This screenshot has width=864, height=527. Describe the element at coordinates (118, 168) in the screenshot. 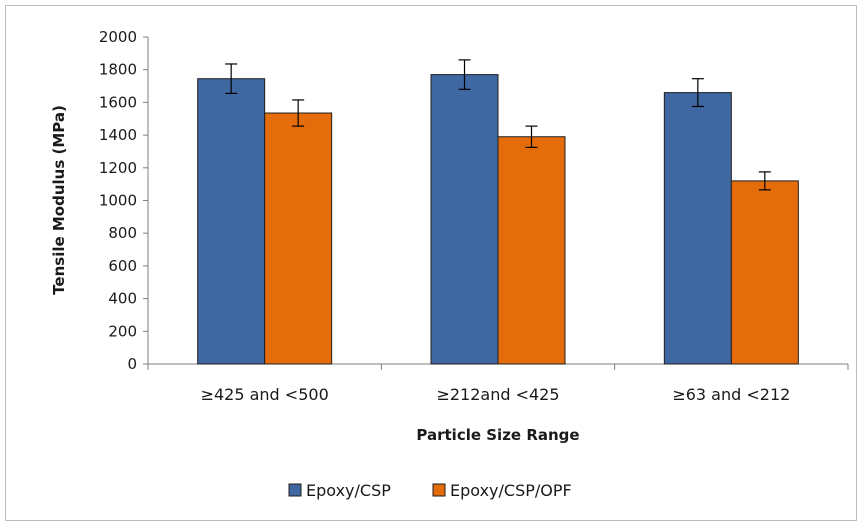

I see `y-tick-label: 1200` at that location.